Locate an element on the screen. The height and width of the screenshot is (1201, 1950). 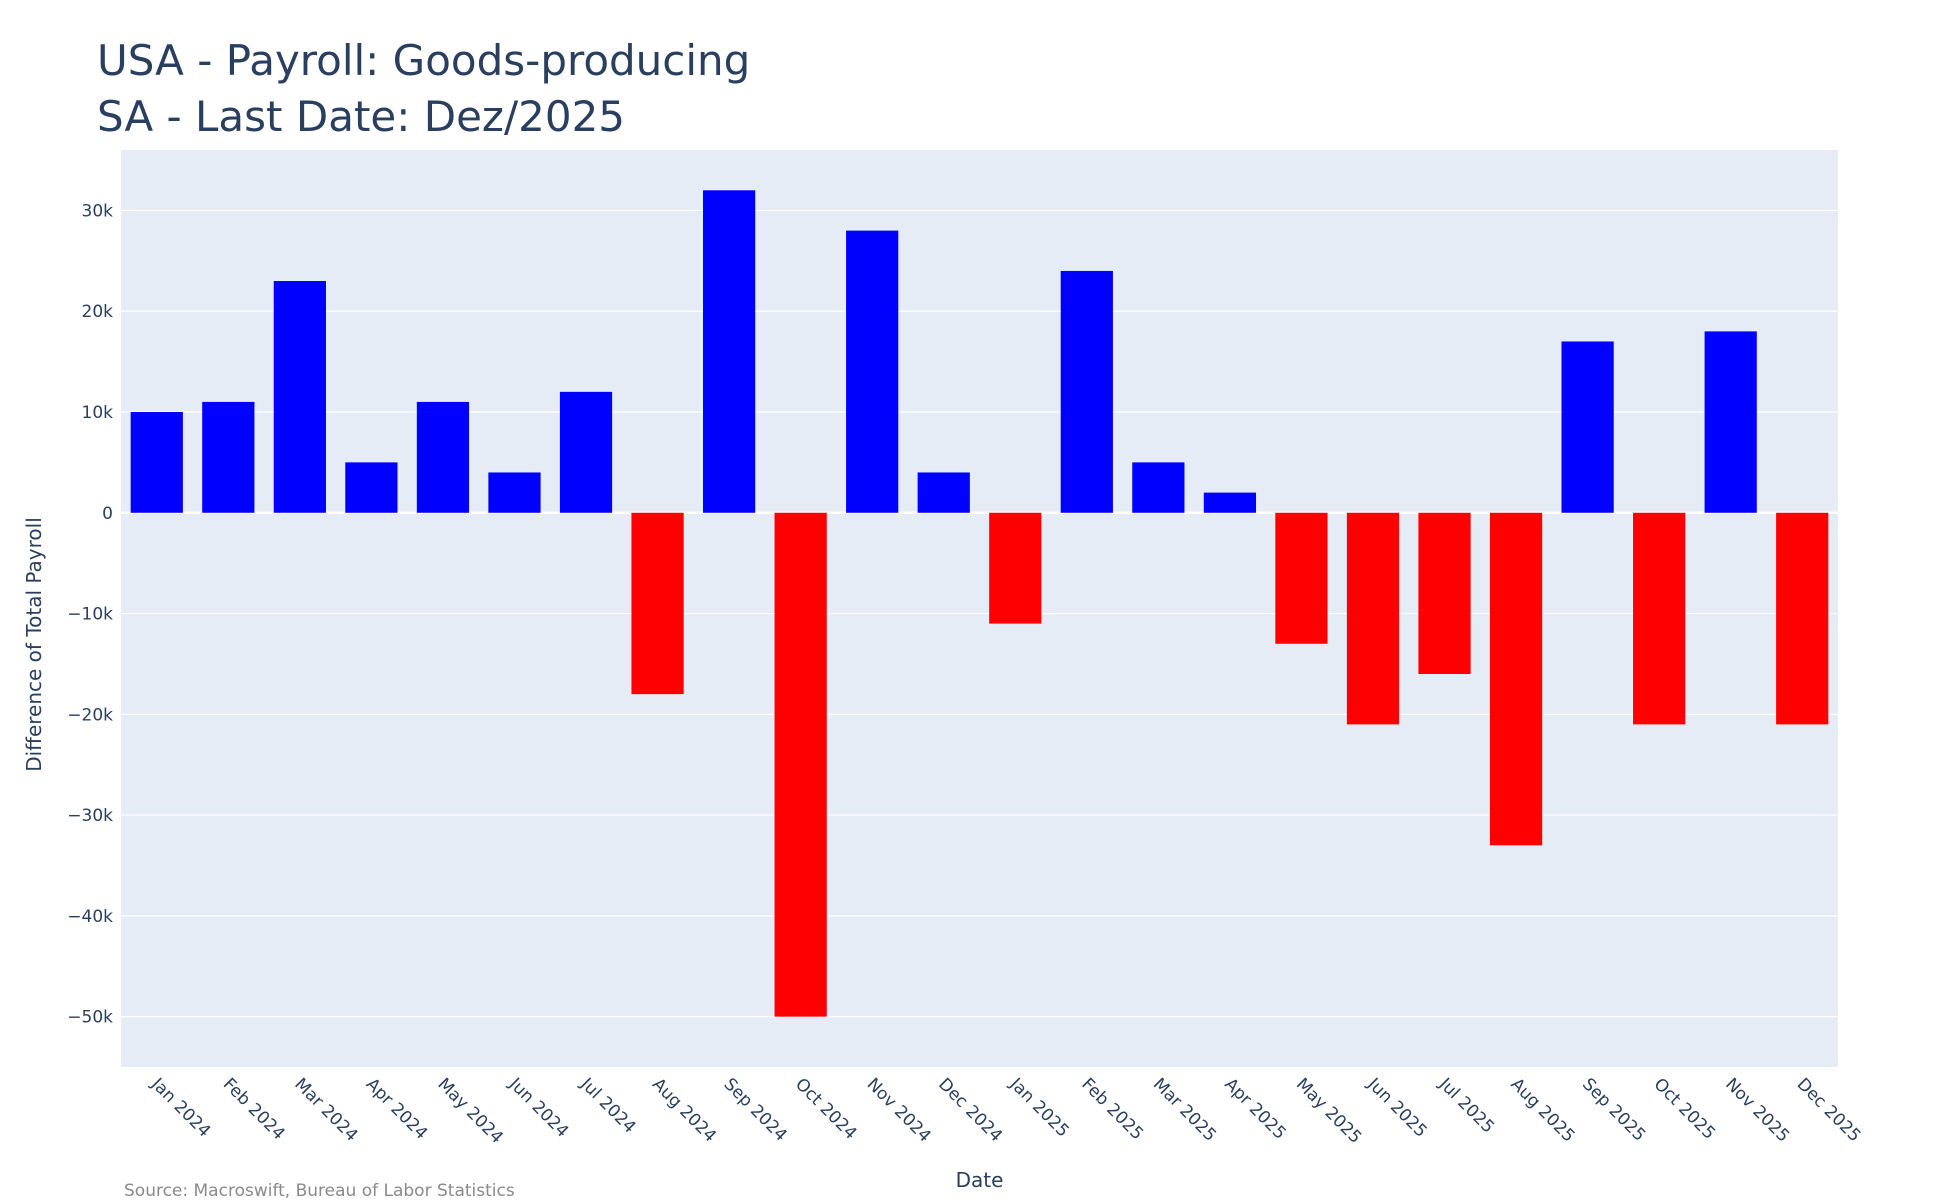
x-tick-label: Oct 2025 is located at coordinates (1684, 1108).